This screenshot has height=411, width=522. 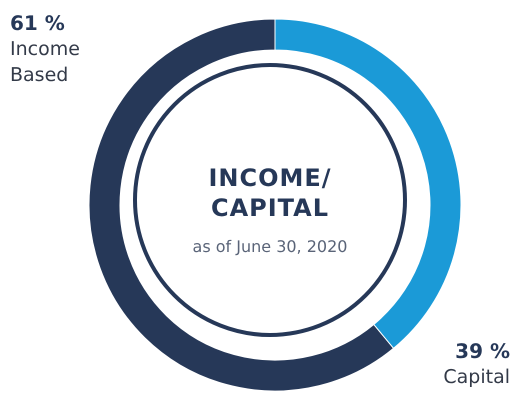 What do you see at coordinates (45, 62) in the screenshot?
I see `slice-label: Income Based` at bounding box center [45, 62].